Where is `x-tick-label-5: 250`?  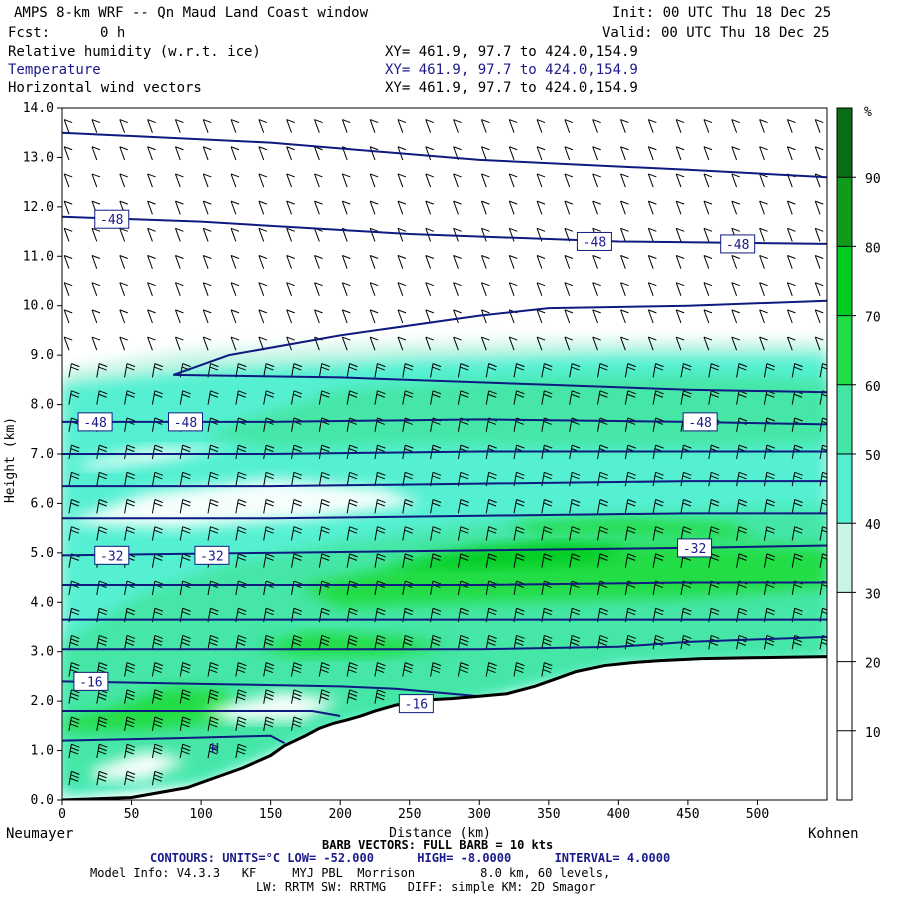
x-tick-label-5: 250 is located at coordinates (409, 814).